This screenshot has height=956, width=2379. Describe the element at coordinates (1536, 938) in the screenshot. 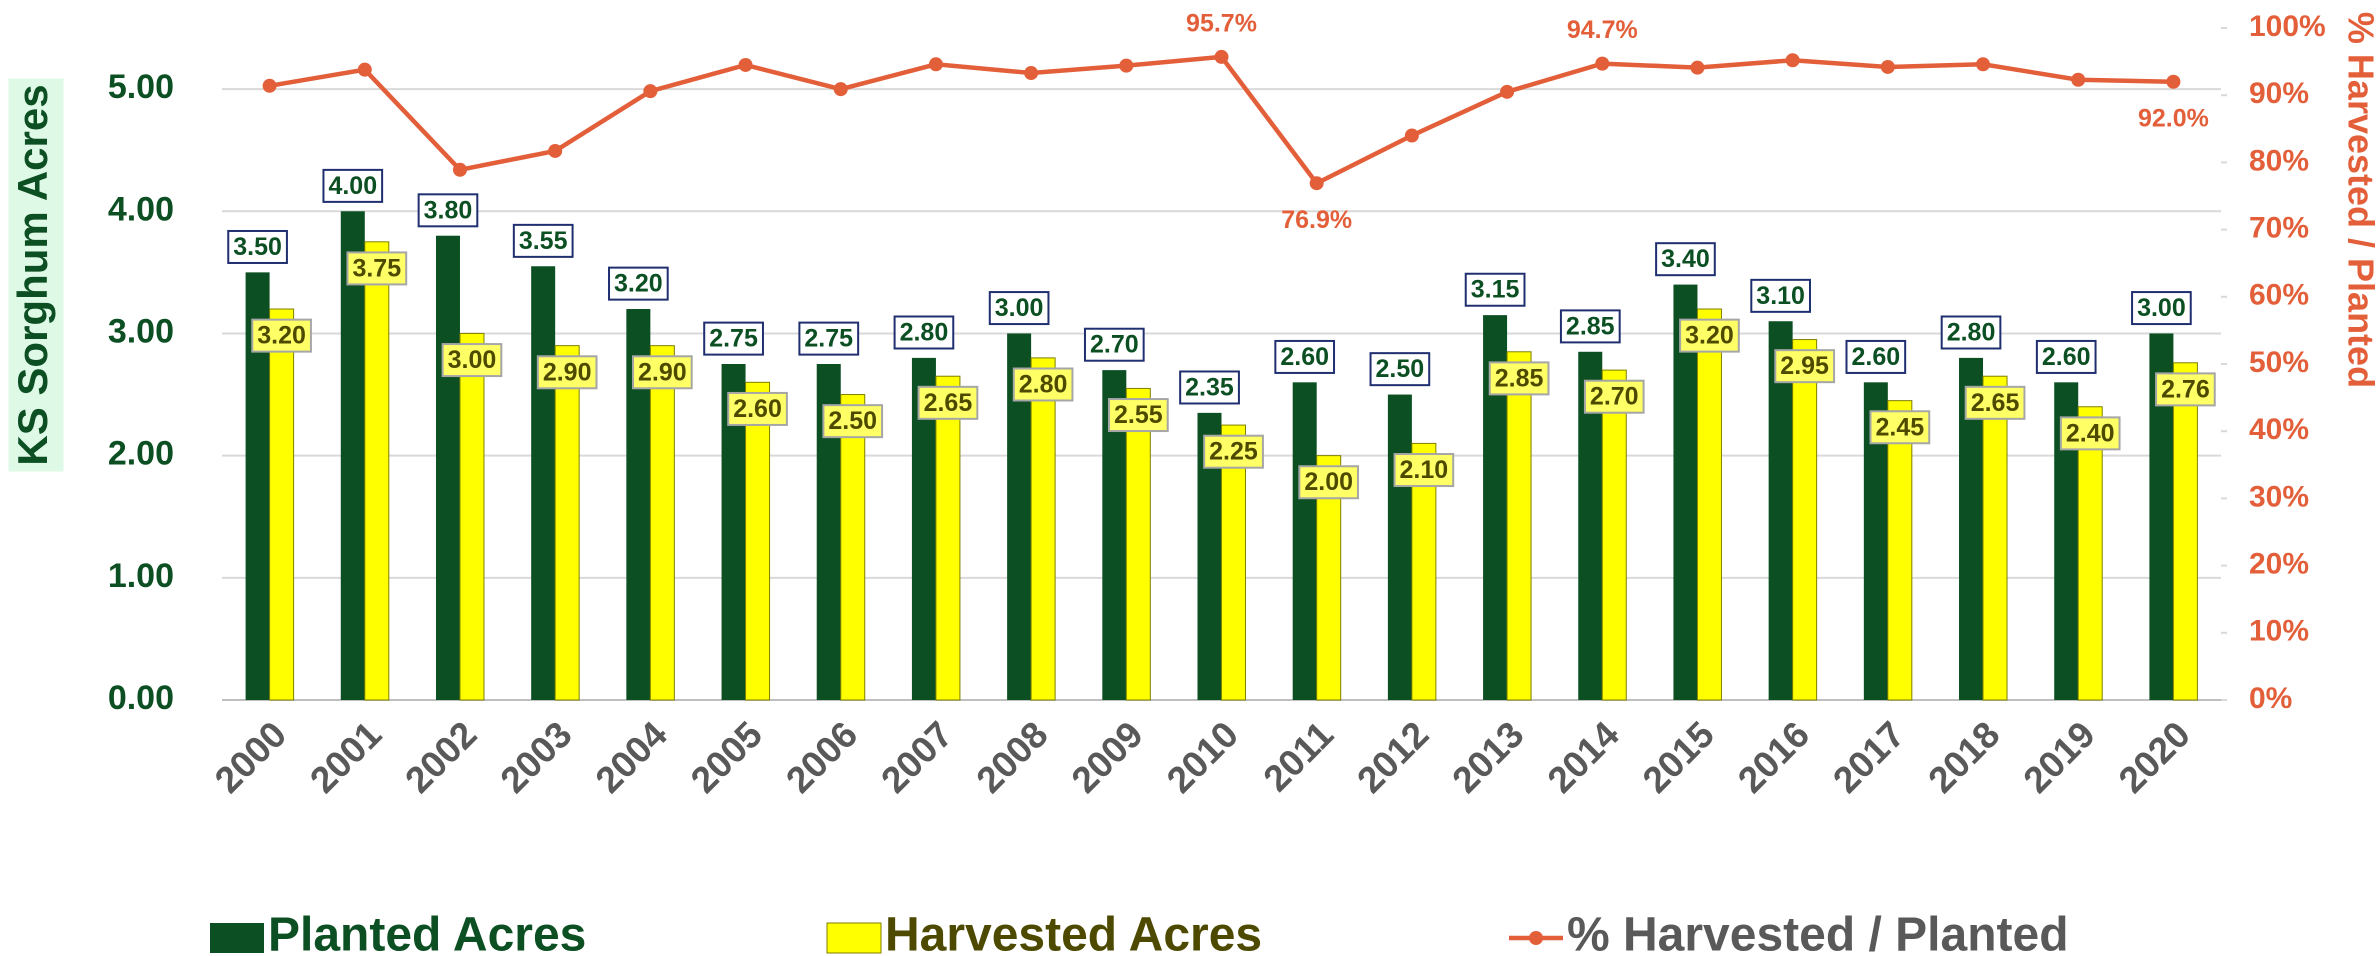

I see `legend-marker` at that location.